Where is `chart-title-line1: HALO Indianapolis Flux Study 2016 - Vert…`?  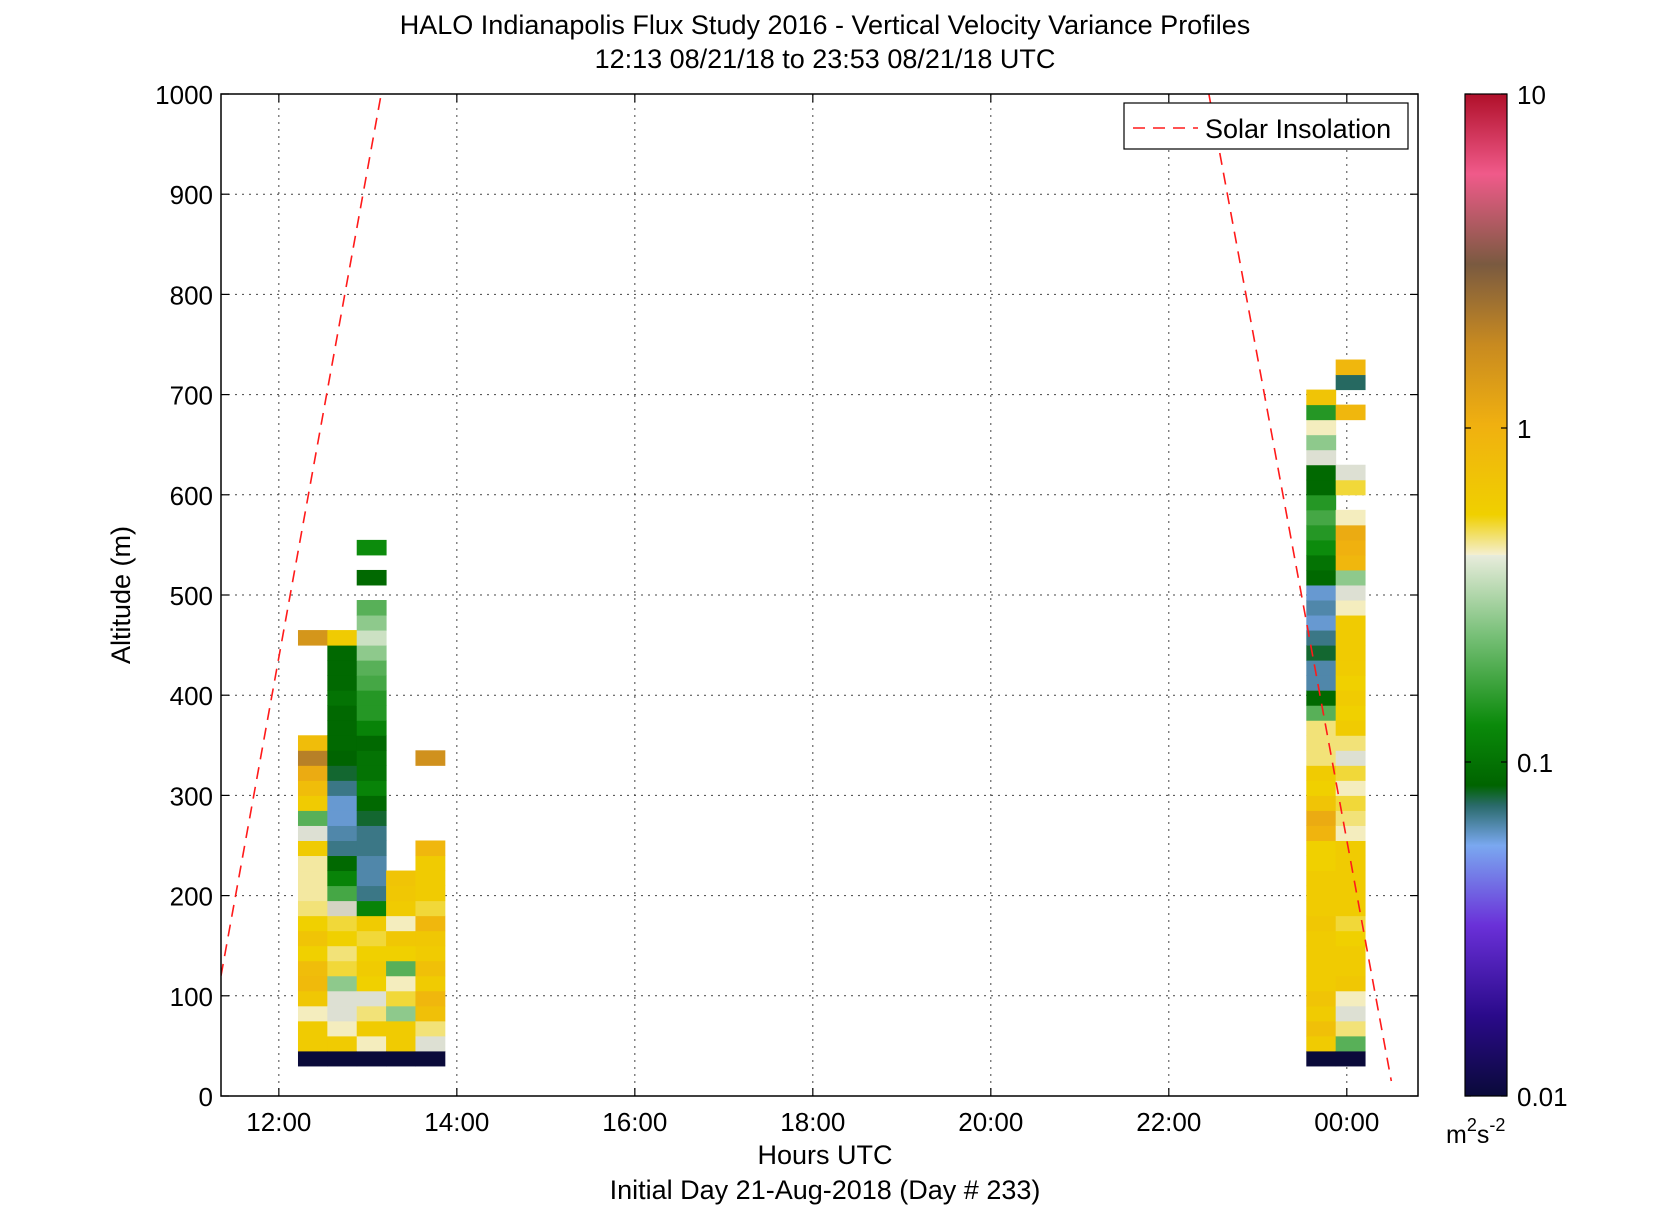 chart-title-line1: HALO Indianapolis Flux Study 2016 - Vert… is located at coordinates (825, 25).